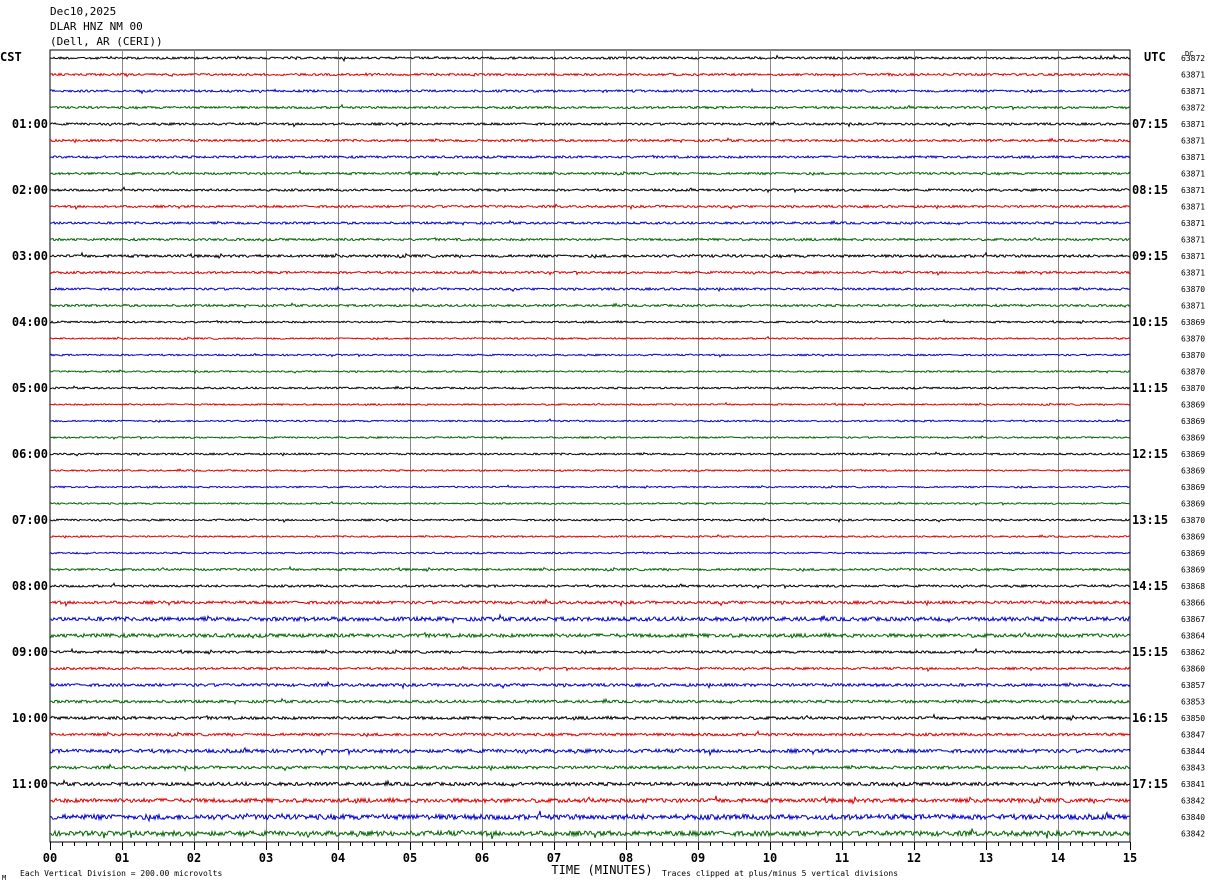 The height and width of the screenshot is (886, 1210). I want to click on dc-offset-label: 63857, so click(1193, 685).